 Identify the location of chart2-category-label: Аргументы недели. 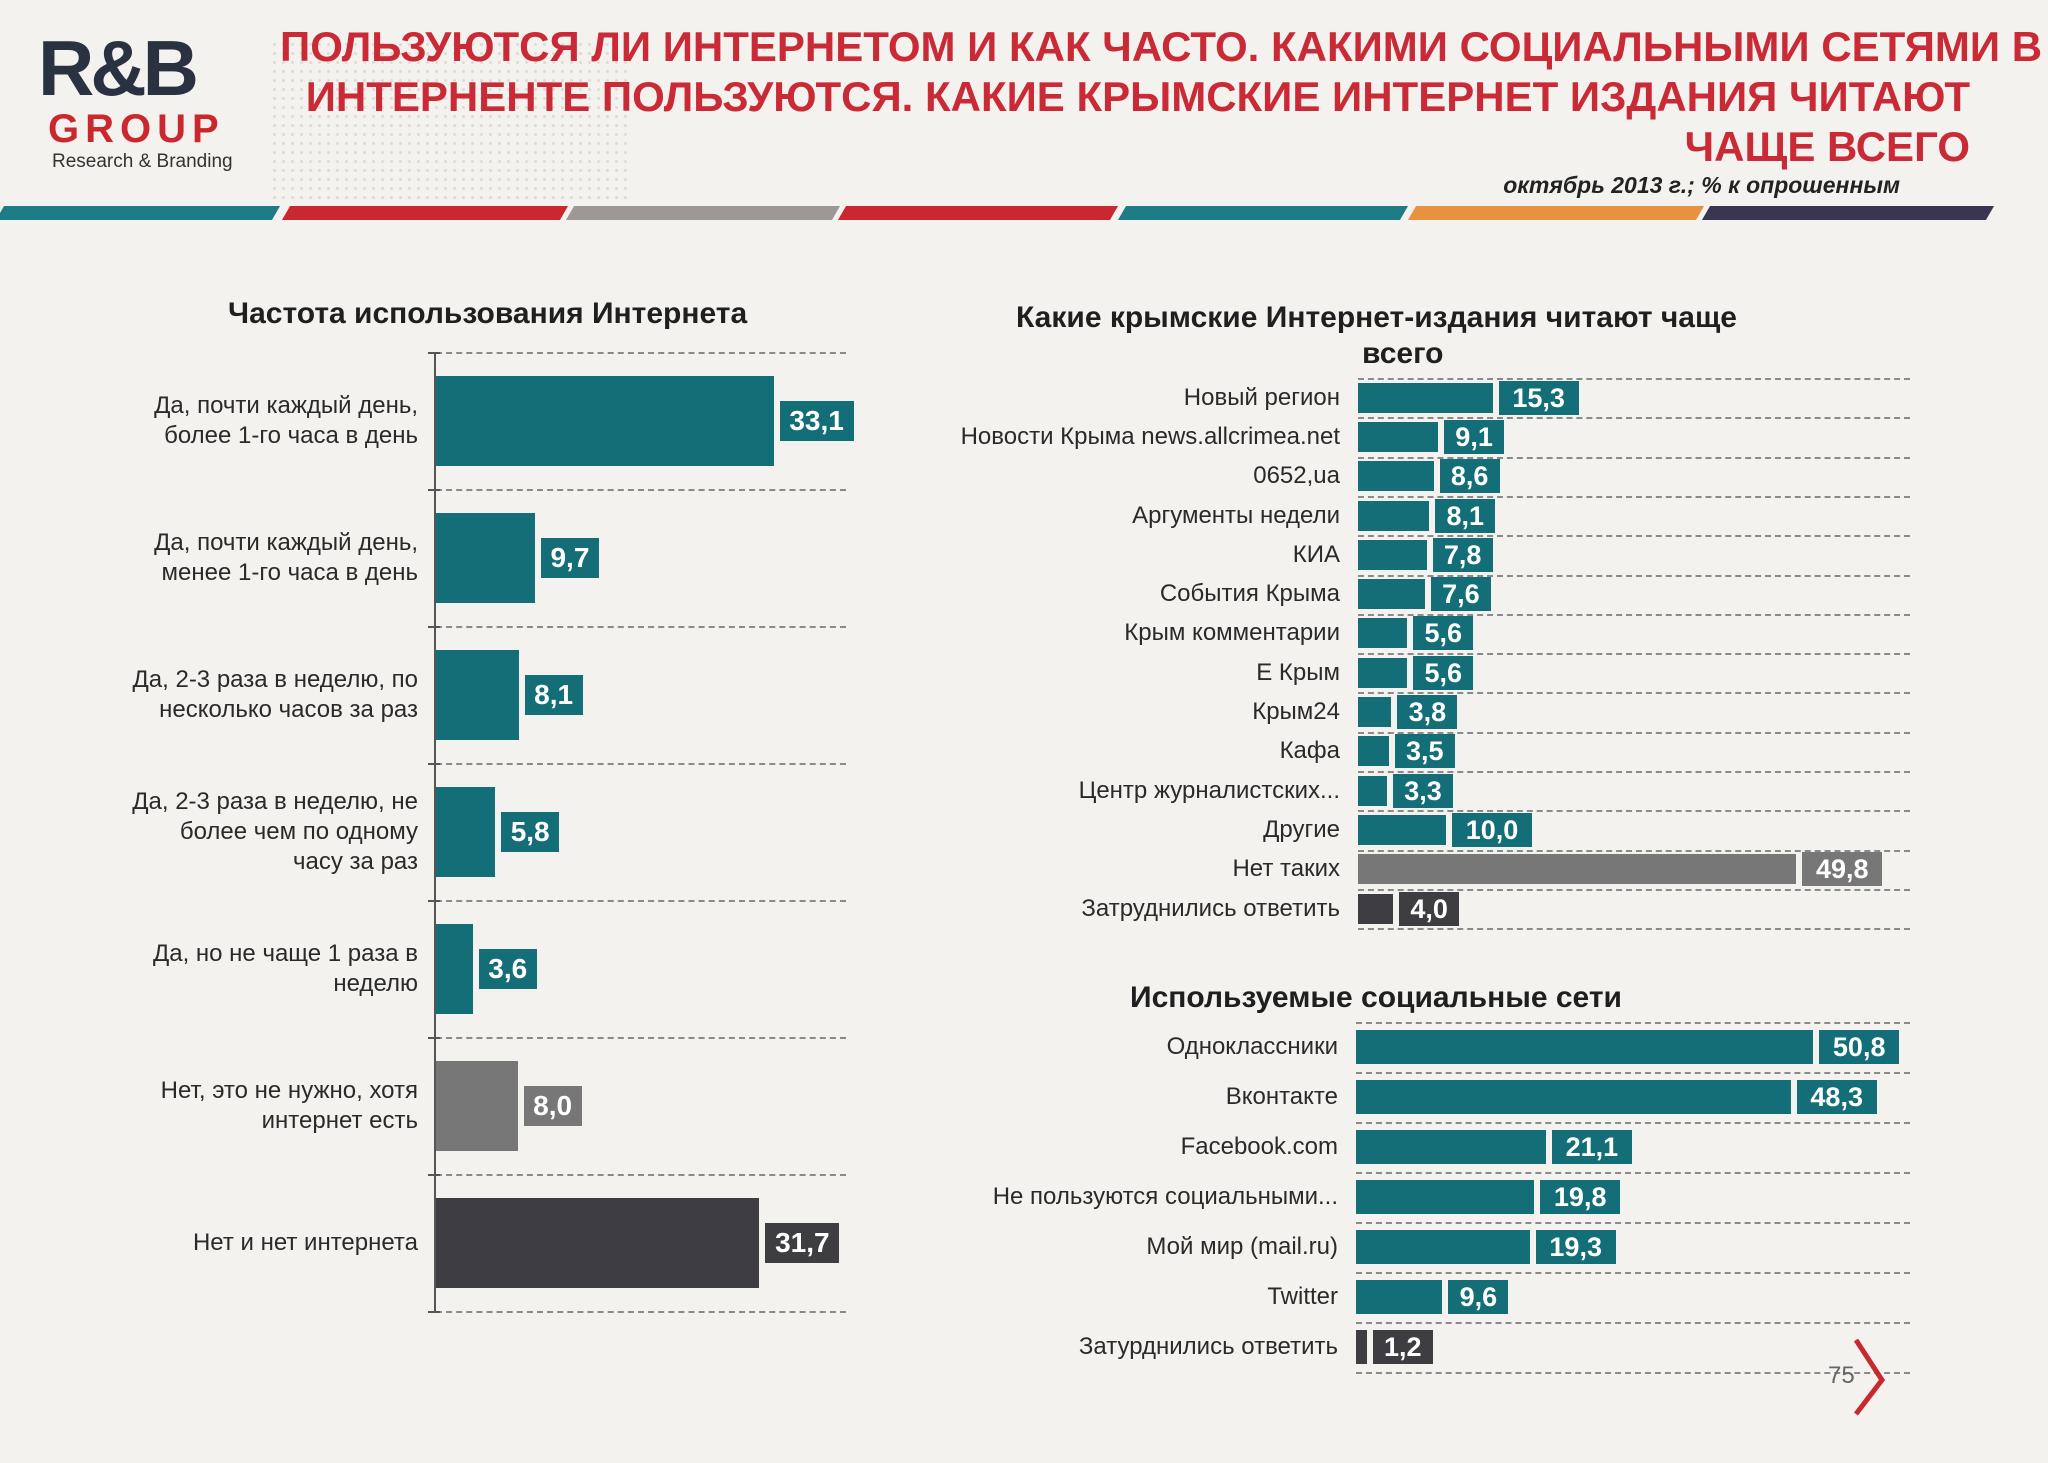
(1236, 515).